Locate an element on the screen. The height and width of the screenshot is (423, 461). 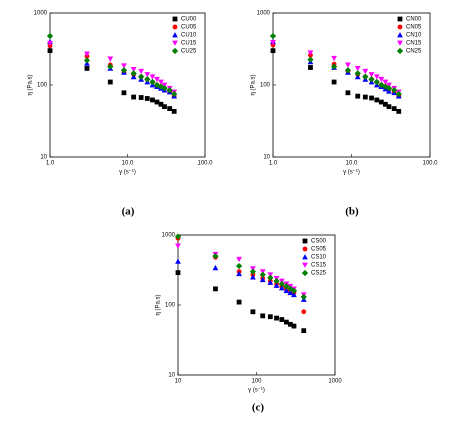
x-tick-label: 100 is located at coordinates (256, 382).